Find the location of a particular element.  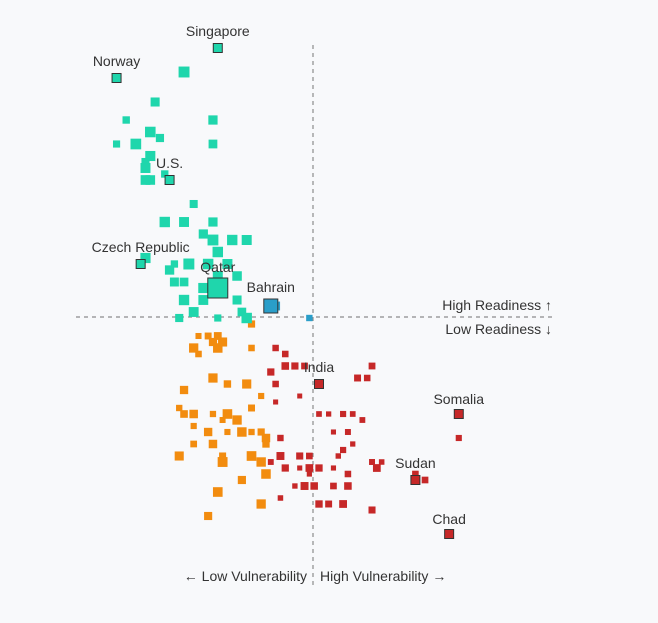

x-axis-high-label: High Vulnerability → is located at coordinates (383, 576).